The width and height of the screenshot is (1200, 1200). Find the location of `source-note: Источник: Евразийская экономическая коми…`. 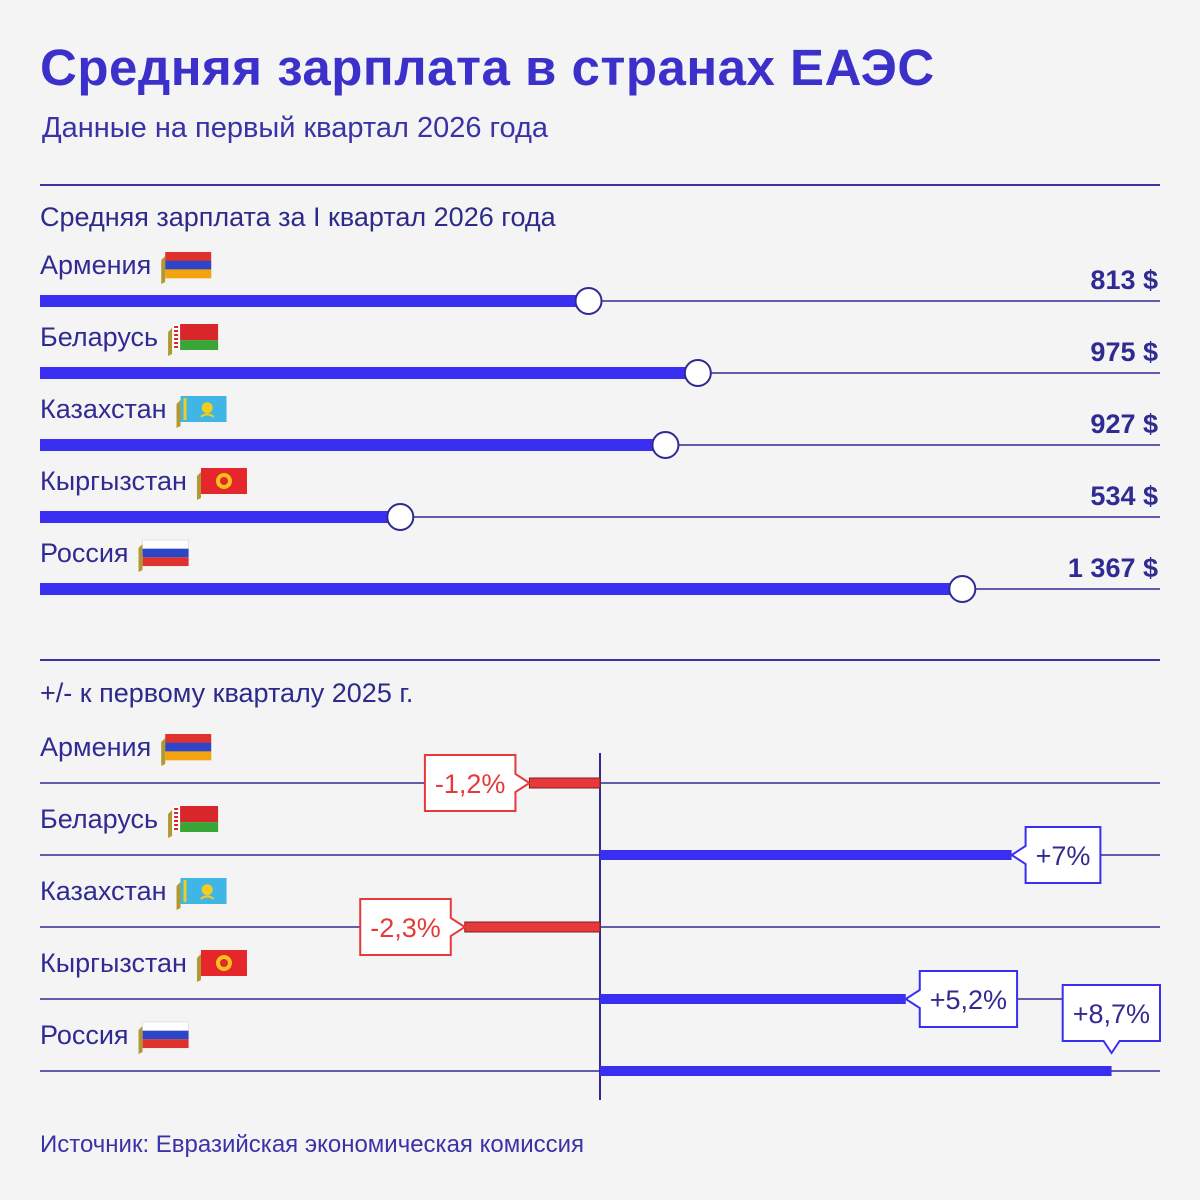

source-note: Источник: Евразийская экономическая коми… is located at coordinates (312, 1144).